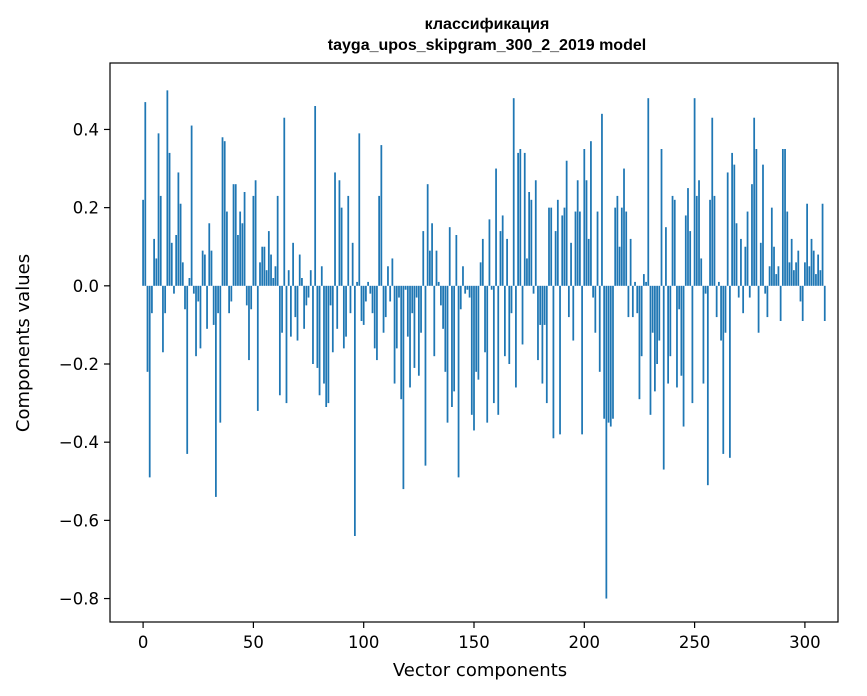  I want to click on x-axis-label: Vector components, so click(480, 670).